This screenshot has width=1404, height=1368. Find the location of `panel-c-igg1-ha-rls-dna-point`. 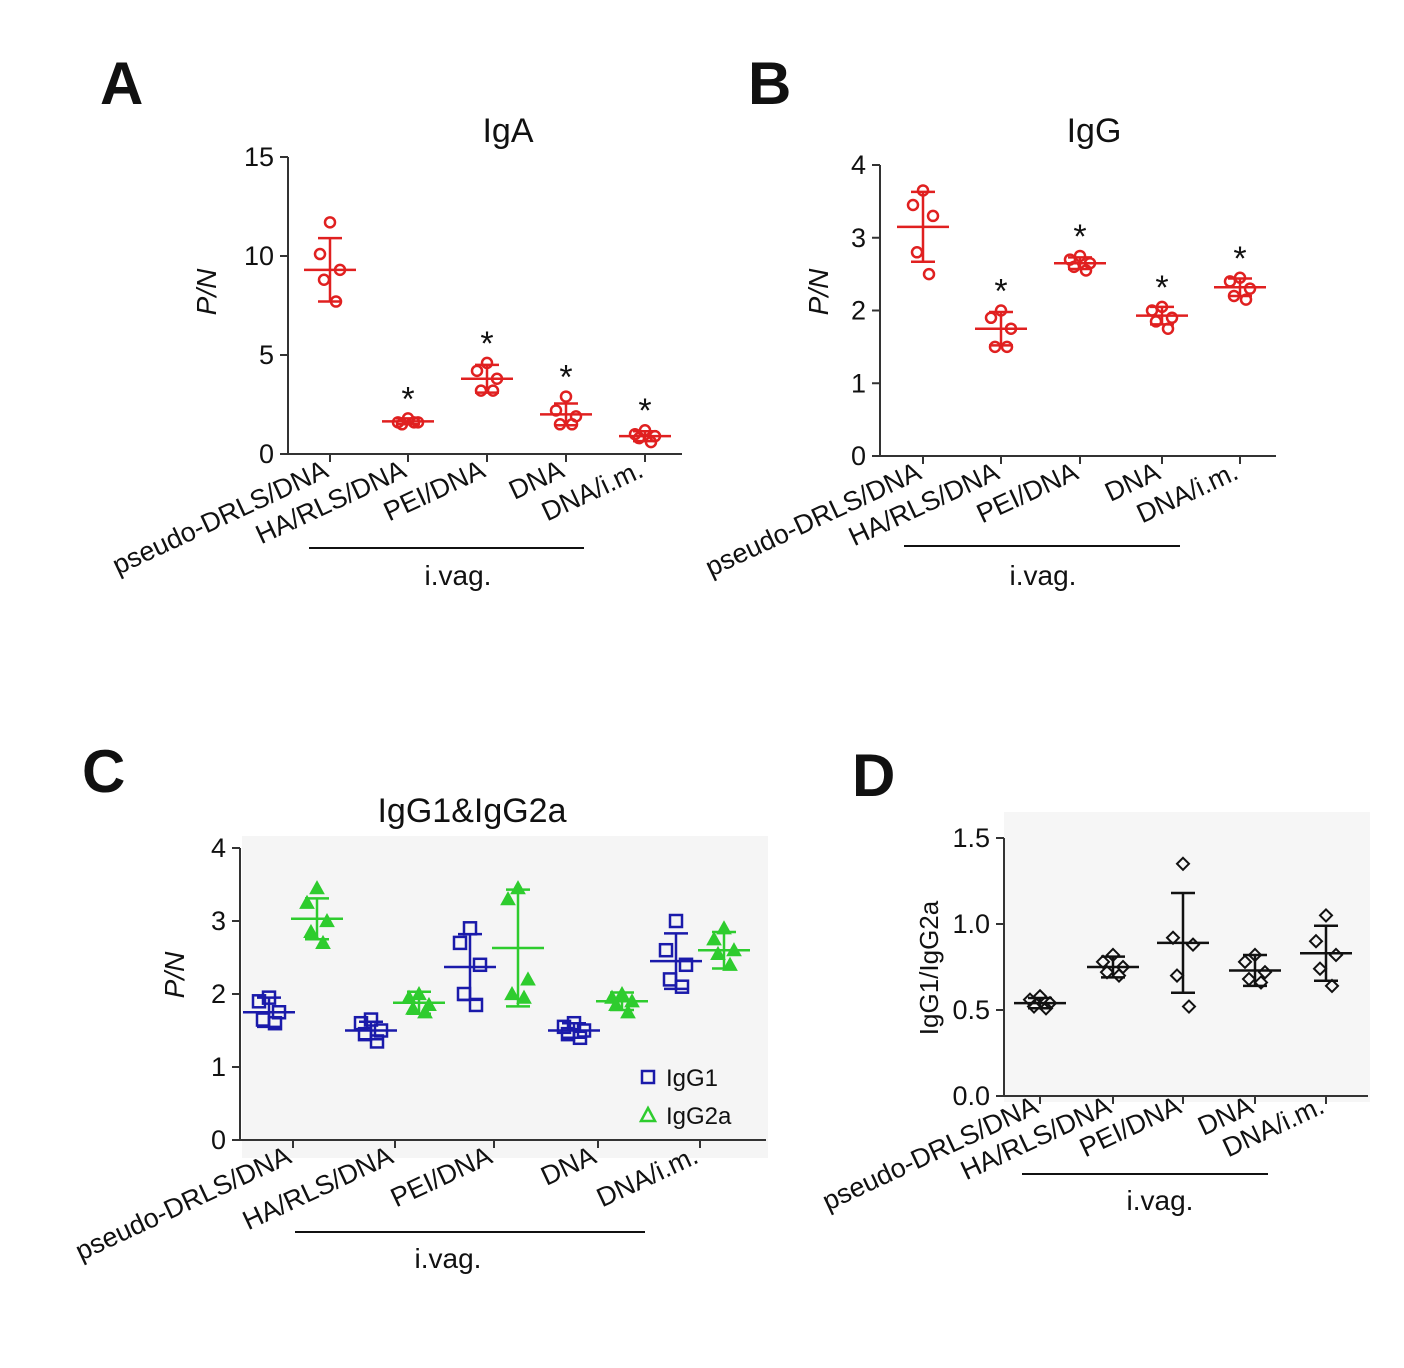

panel-c-igg1-ha-rls-dna-point is located at coordinates (377, 1041).